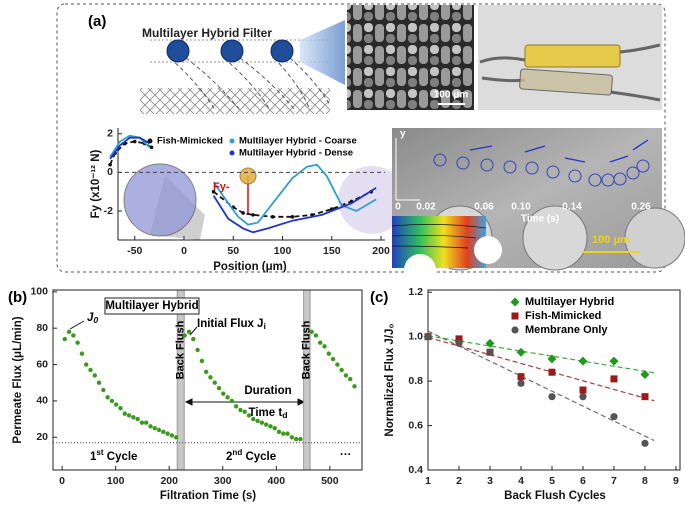 Image resolution: width=685 pixels, height=509 pixels. Describe the element at coordinates (93, 457) in the screenshot. I see `text-part: 1` at that location.